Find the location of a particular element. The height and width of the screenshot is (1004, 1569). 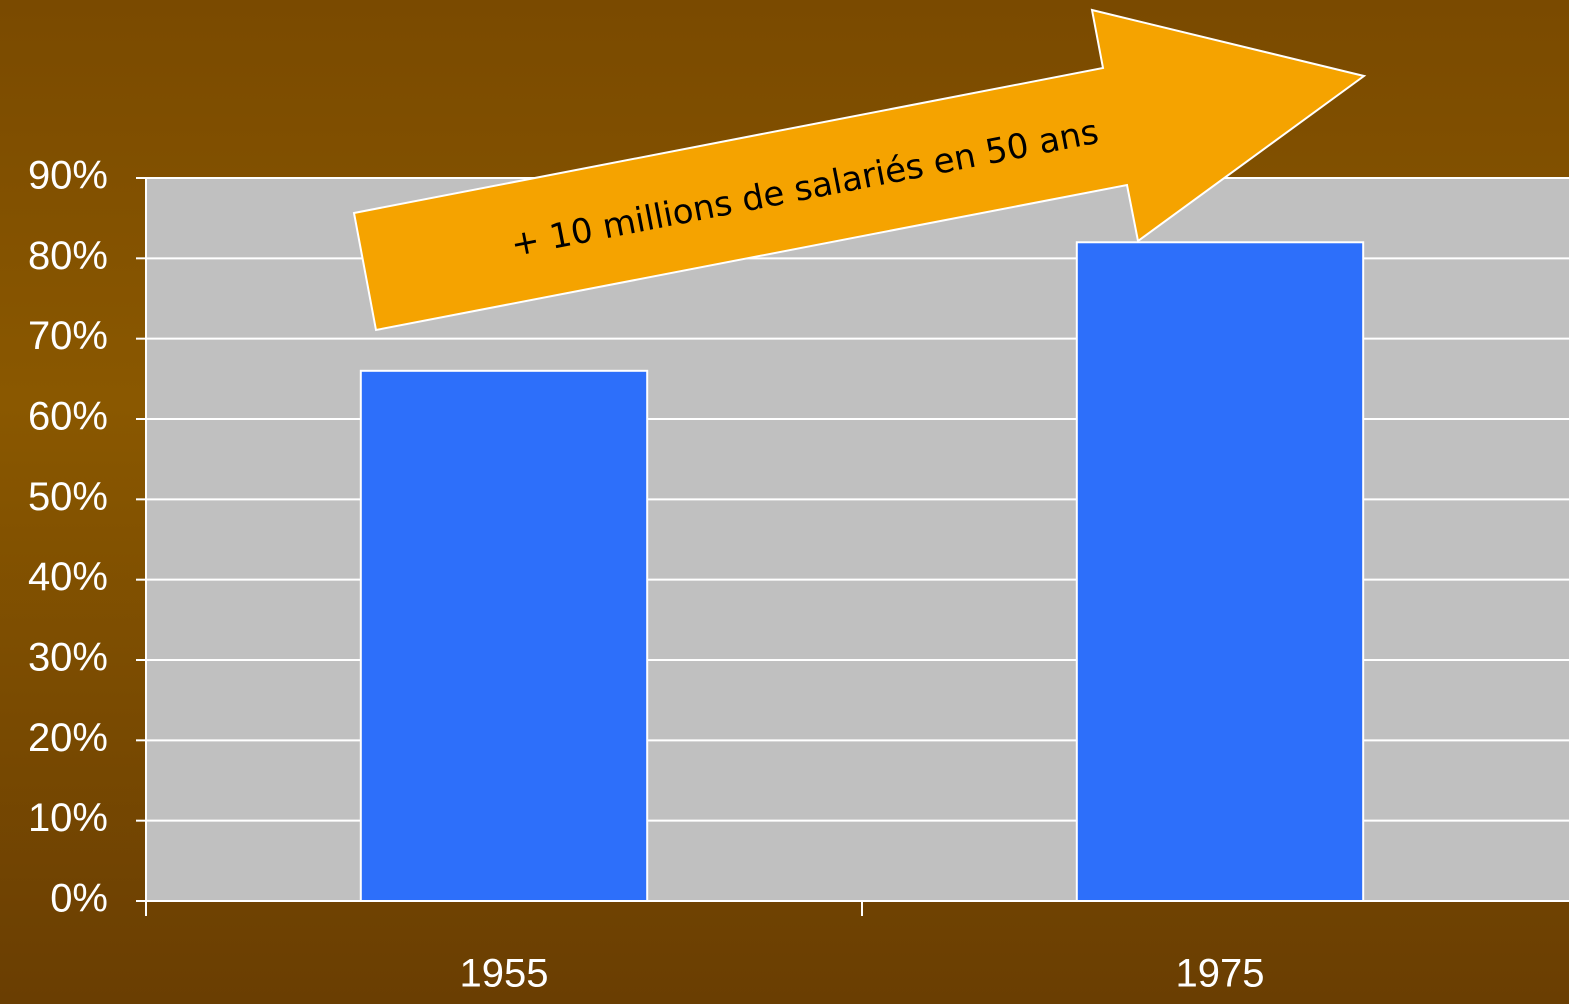

x-tick-label: 1955 is located at coordinates (504, 974).